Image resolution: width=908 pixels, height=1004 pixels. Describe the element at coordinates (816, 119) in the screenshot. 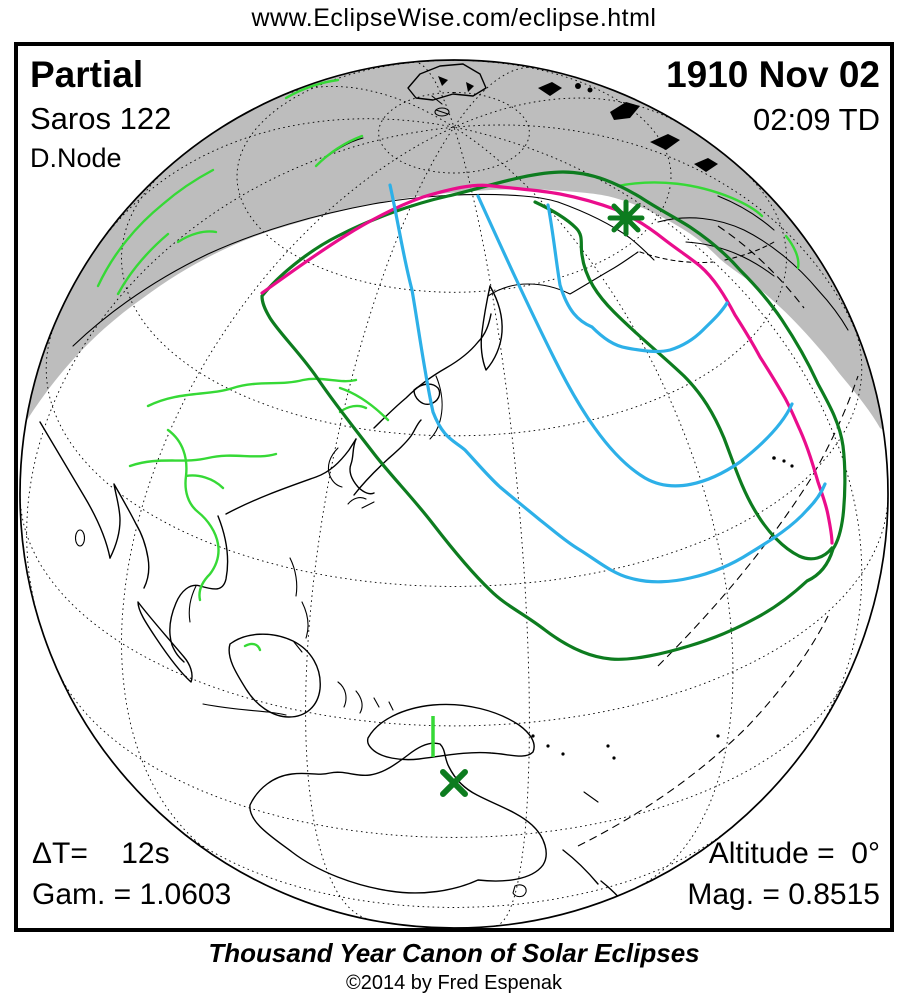

I see `time-label: 02:09 TD` at that location.